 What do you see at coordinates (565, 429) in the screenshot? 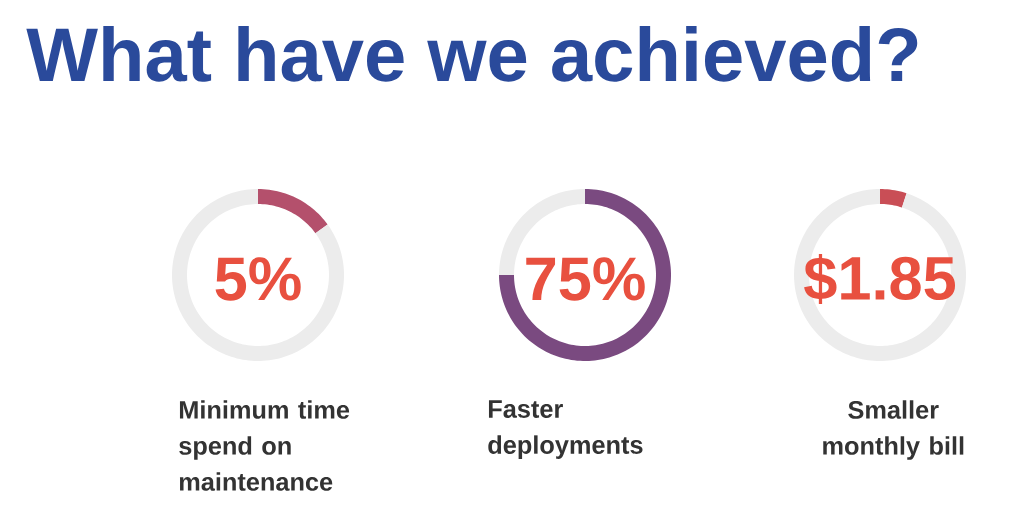
I see `text: Faster deployments` at bounding box center [565, 429].